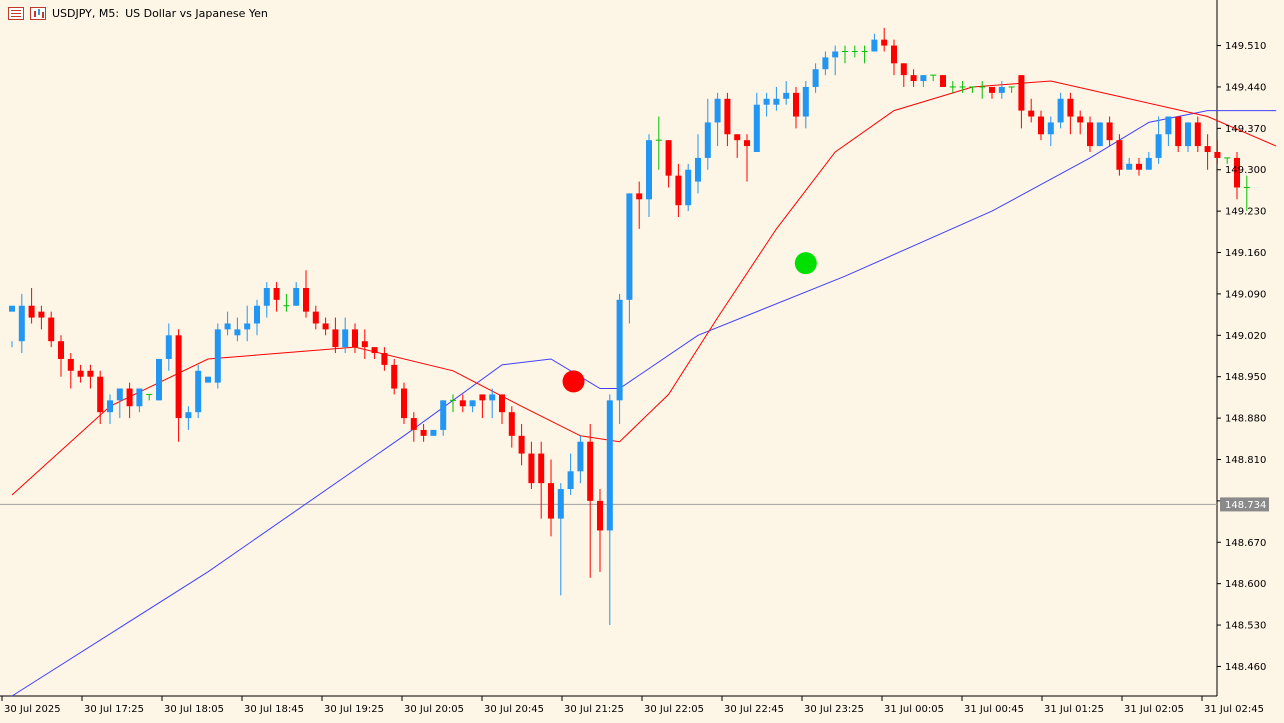 The image size is (1284, 723). I want to click on current-price-tag: 148.734, so click(1244, 504).